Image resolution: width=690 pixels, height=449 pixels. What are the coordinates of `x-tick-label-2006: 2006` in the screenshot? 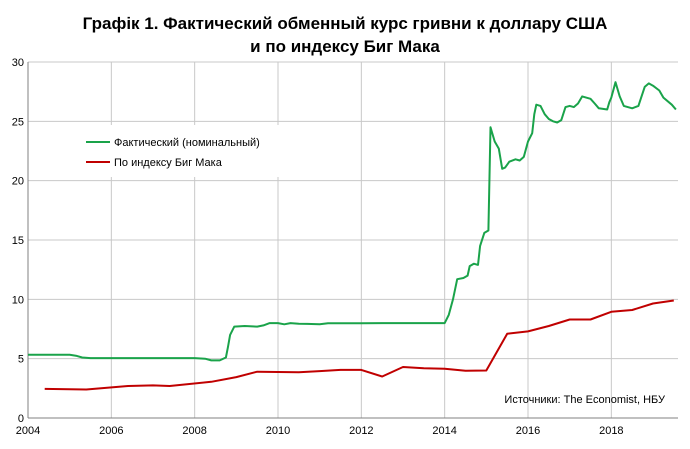 It's located at (111, 431).